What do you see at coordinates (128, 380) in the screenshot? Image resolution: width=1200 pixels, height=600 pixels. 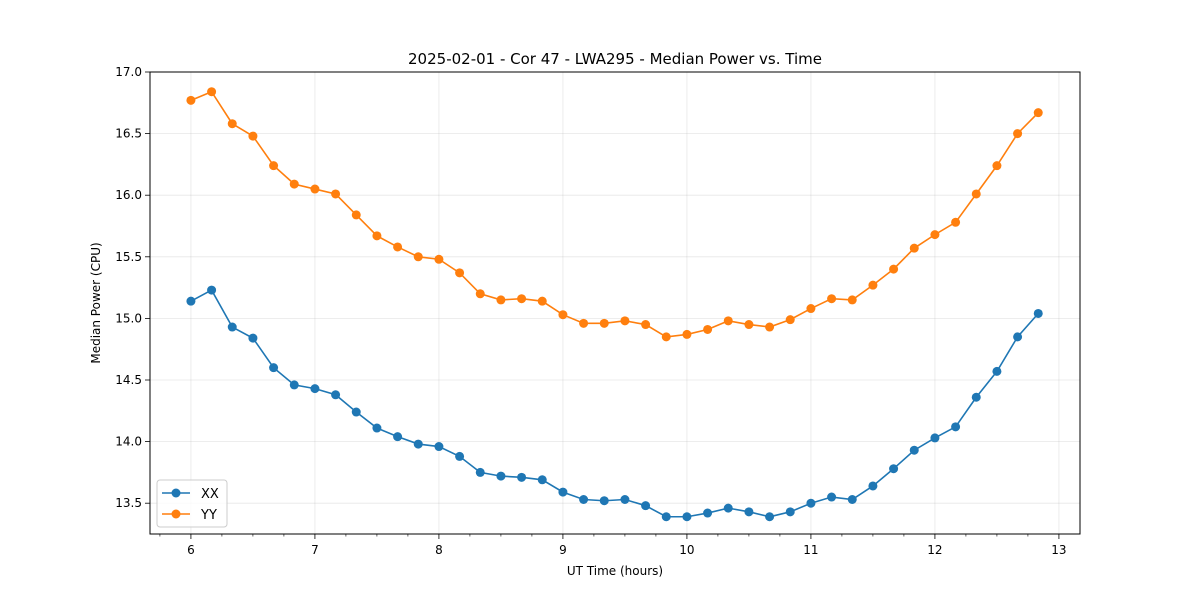 I see `y-tick-label: 14.5` at bounding box center [128, 380].